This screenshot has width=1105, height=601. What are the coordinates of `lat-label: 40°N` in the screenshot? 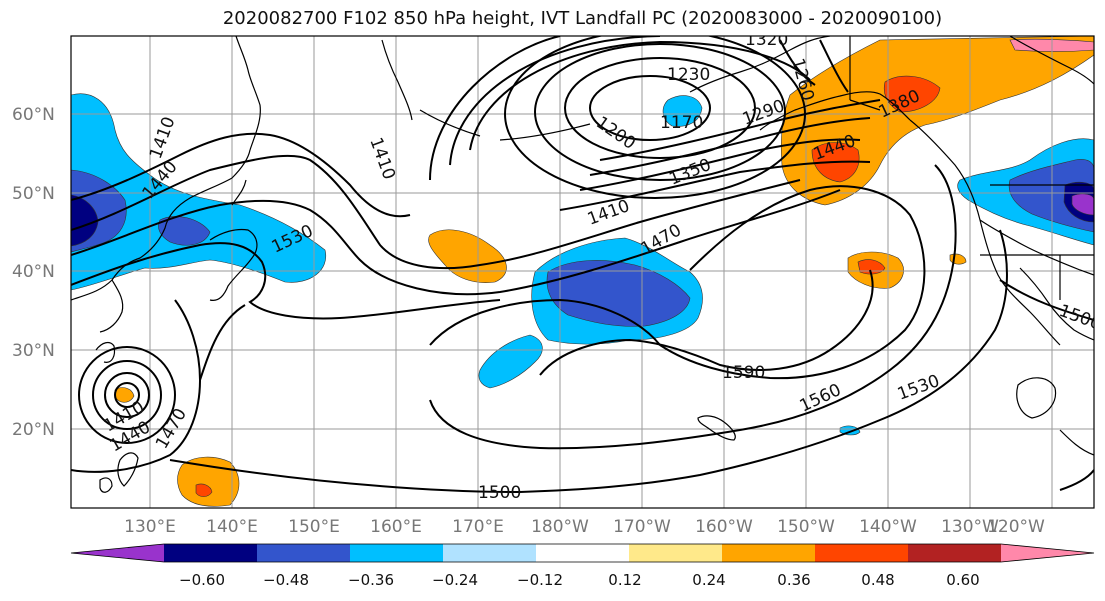 It's located at (33, 272).